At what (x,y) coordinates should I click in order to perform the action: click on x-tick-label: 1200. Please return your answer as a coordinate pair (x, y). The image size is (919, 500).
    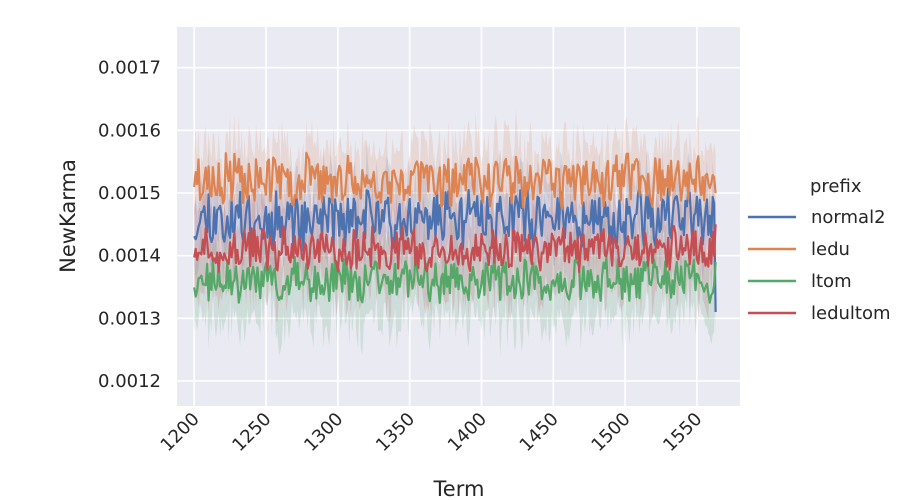
    Looking at the image, I should click on (180, 432).